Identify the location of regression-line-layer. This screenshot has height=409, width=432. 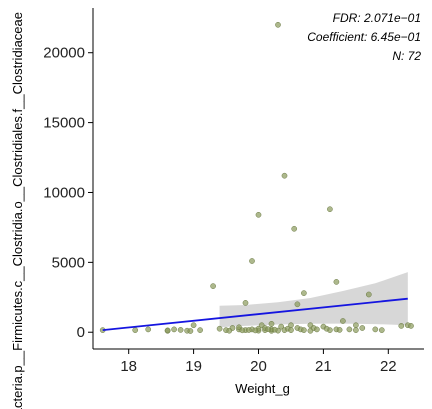
(255, 314).